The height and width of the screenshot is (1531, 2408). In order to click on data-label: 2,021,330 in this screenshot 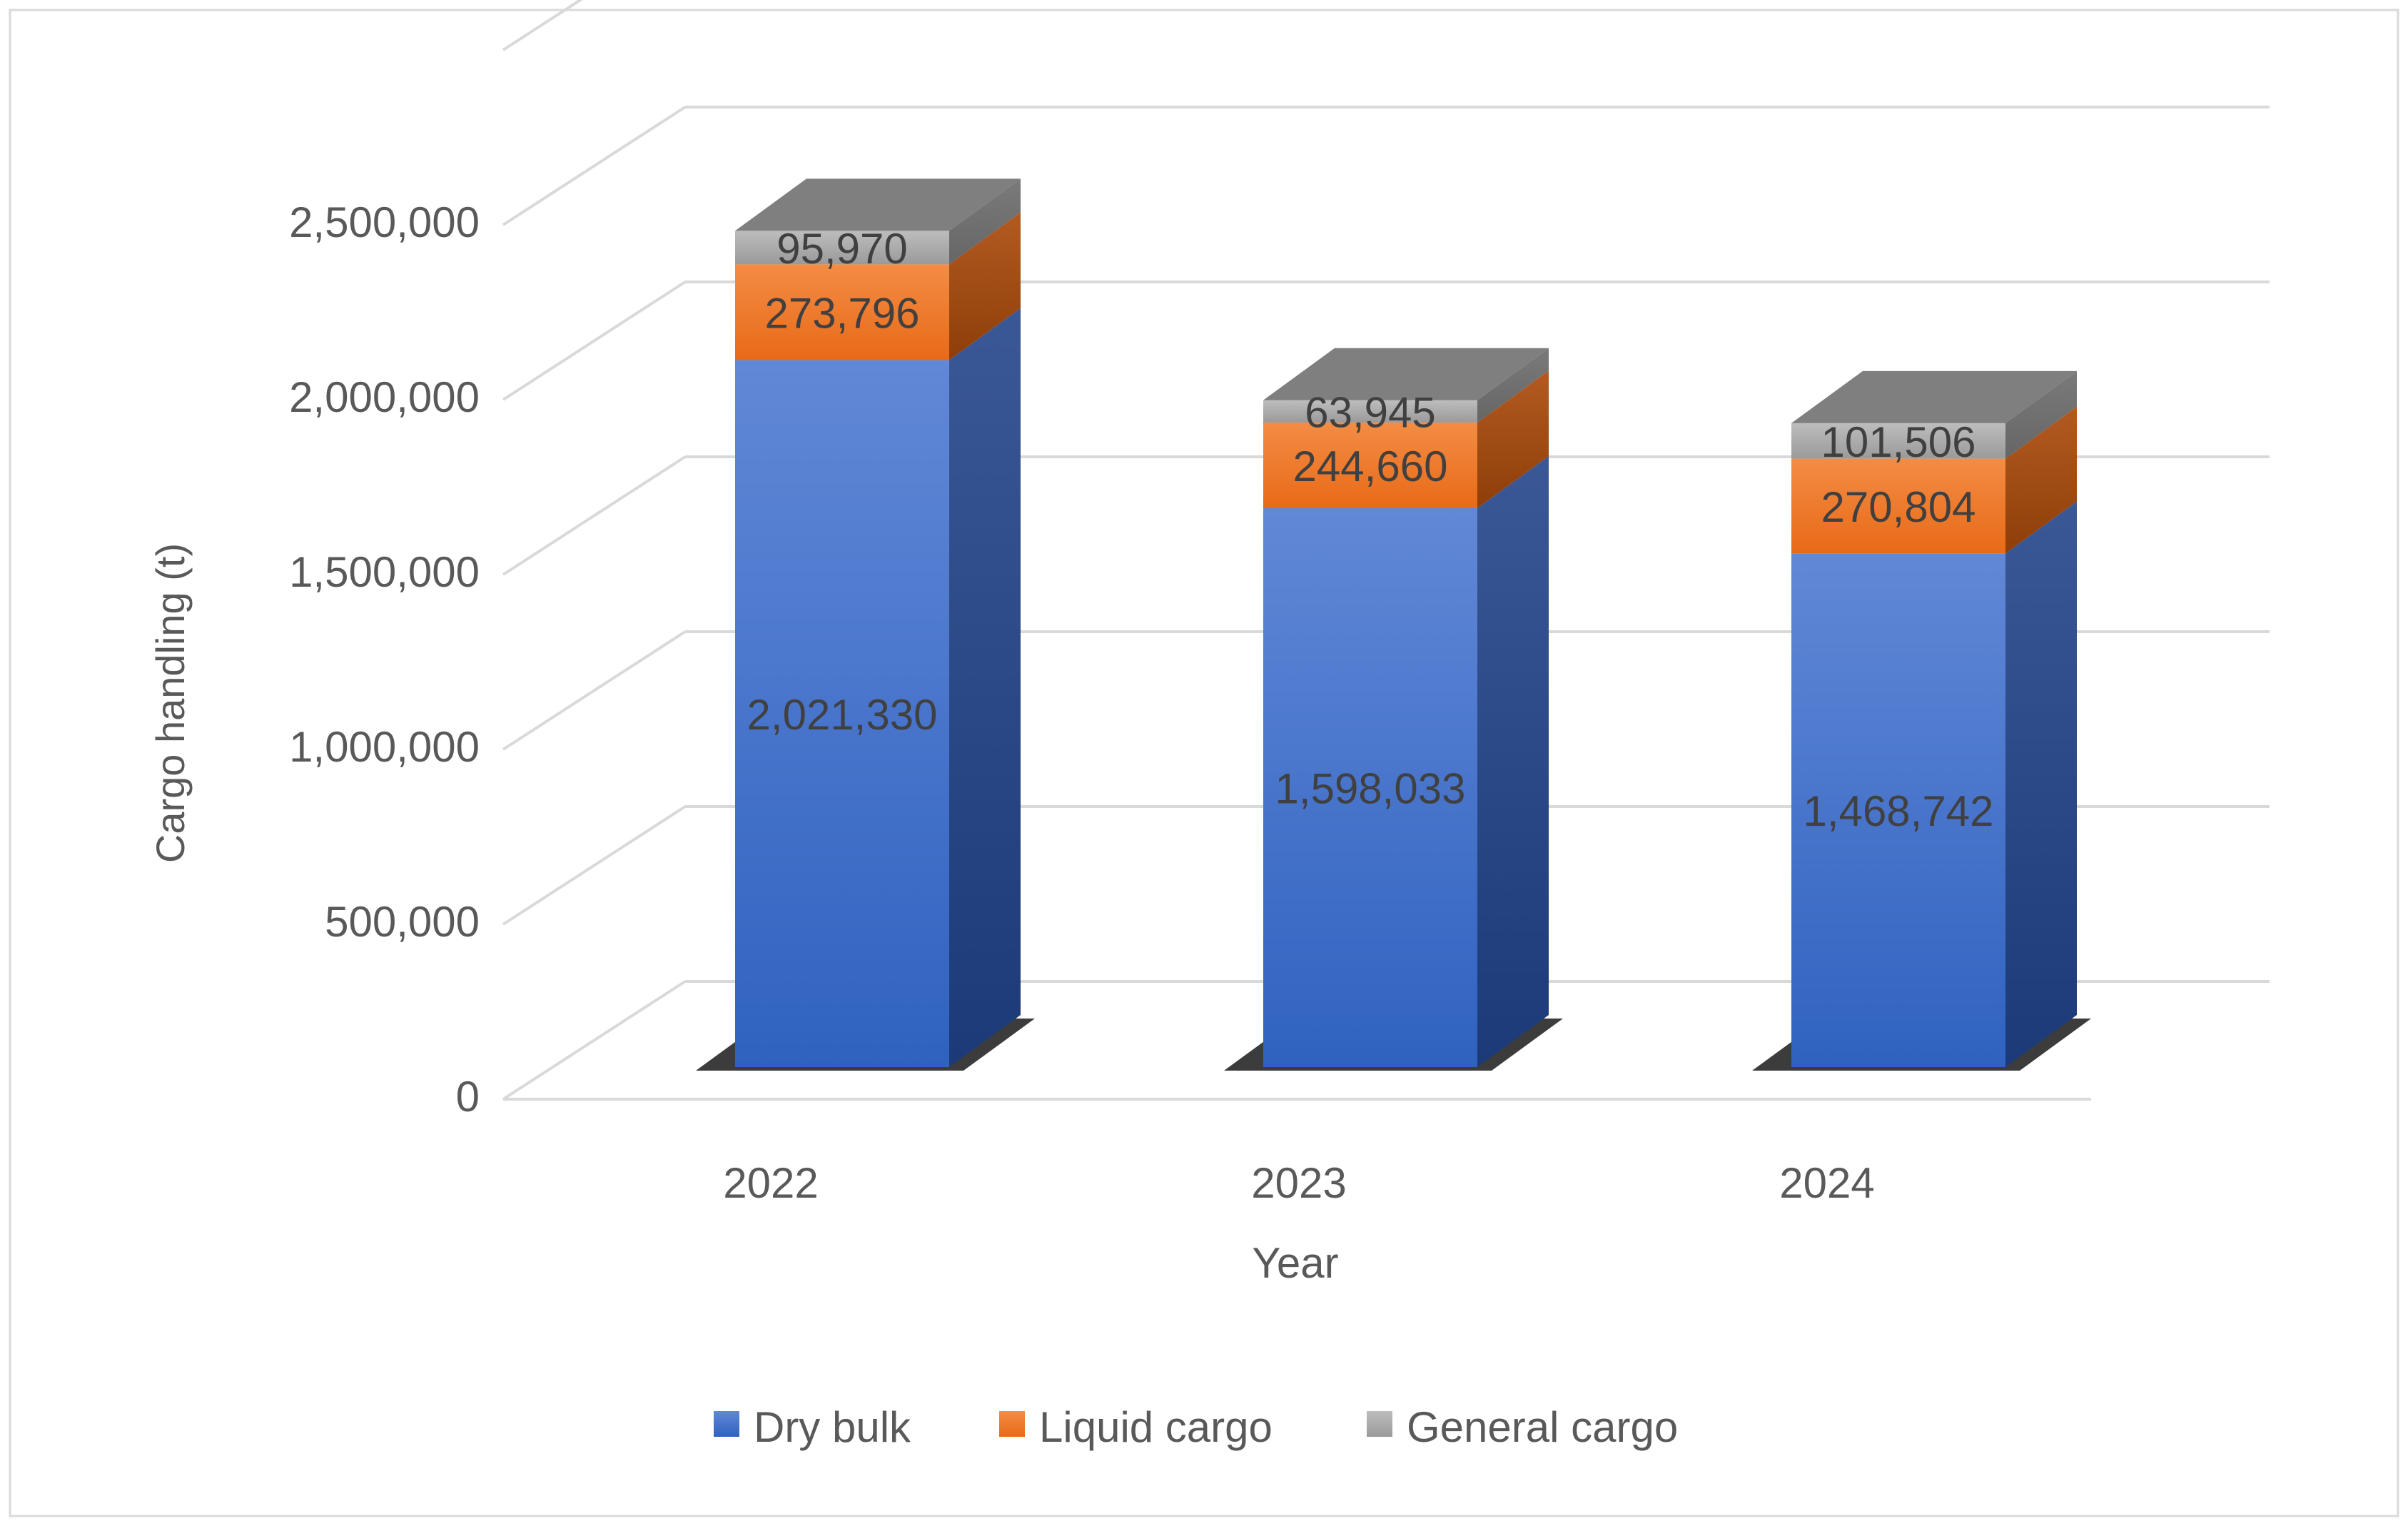, I will do `click(843, 715)`.